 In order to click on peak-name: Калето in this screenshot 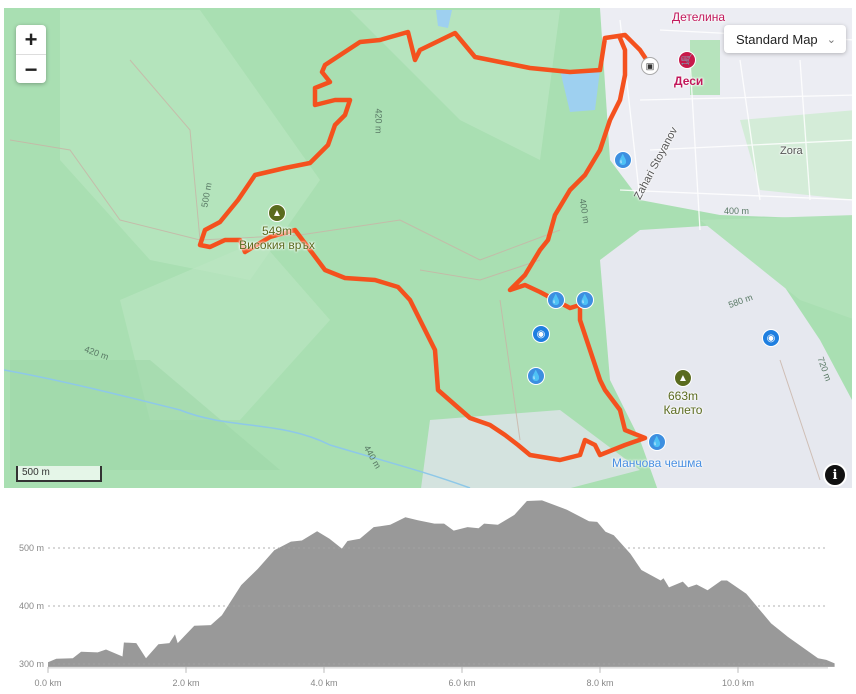, I will do `click(683, 410)`.